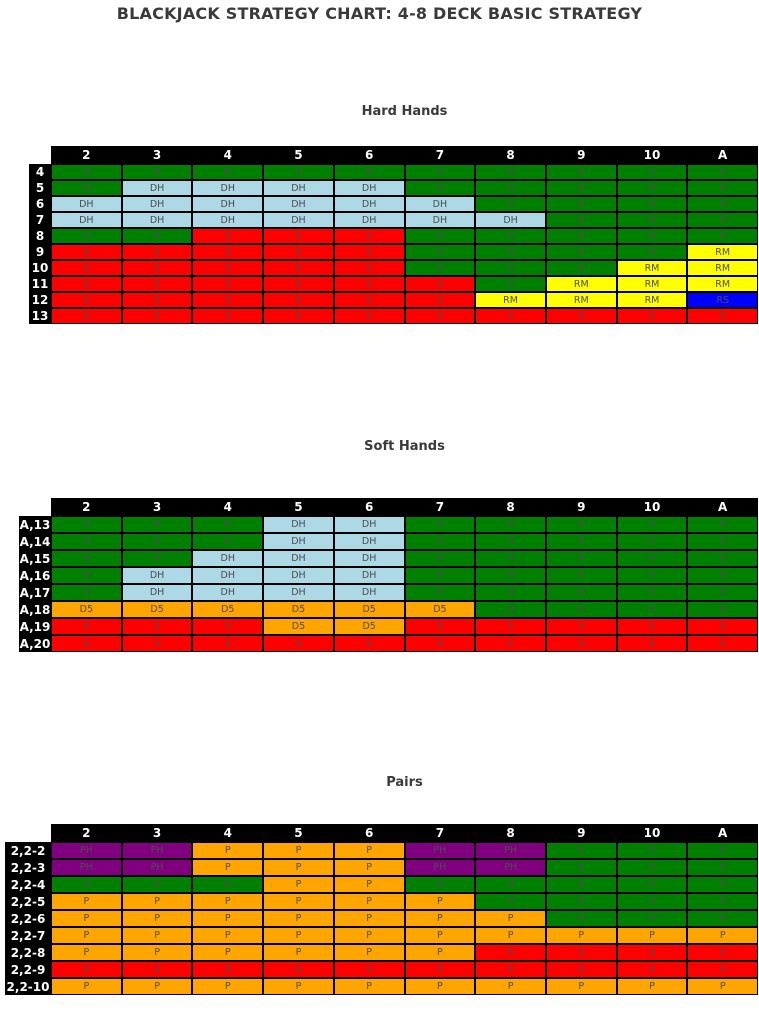  What do you see at coordinates (404, 782) in the screenshot?
I see `section-title-pairs: Pairs` at bounding box center [404, 782].